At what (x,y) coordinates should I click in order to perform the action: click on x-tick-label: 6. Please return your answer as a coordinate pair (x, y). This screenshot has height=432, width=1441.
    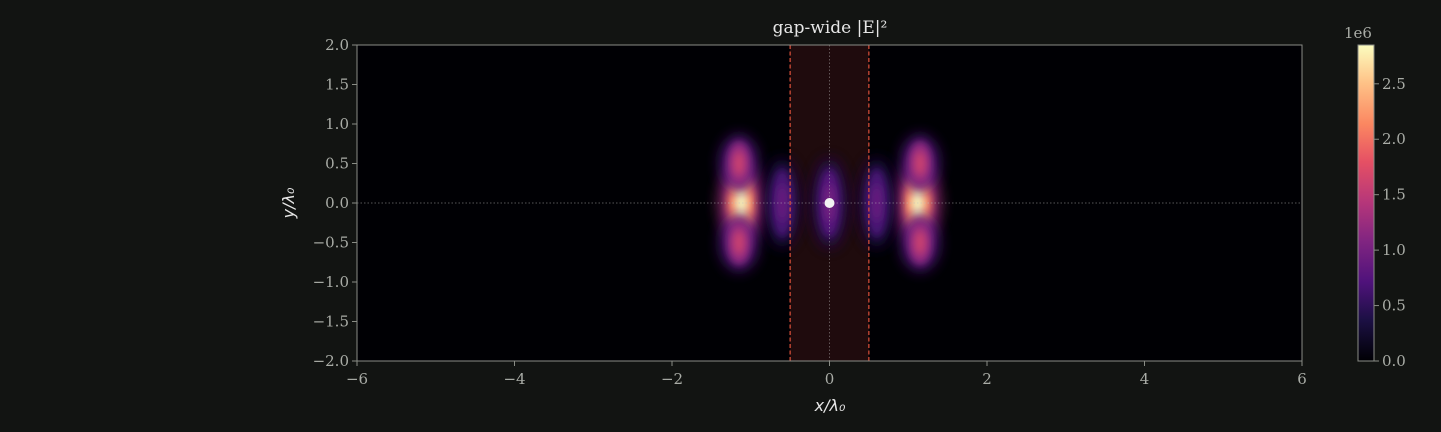
    Looking at the image, I should click on (1302, 379).